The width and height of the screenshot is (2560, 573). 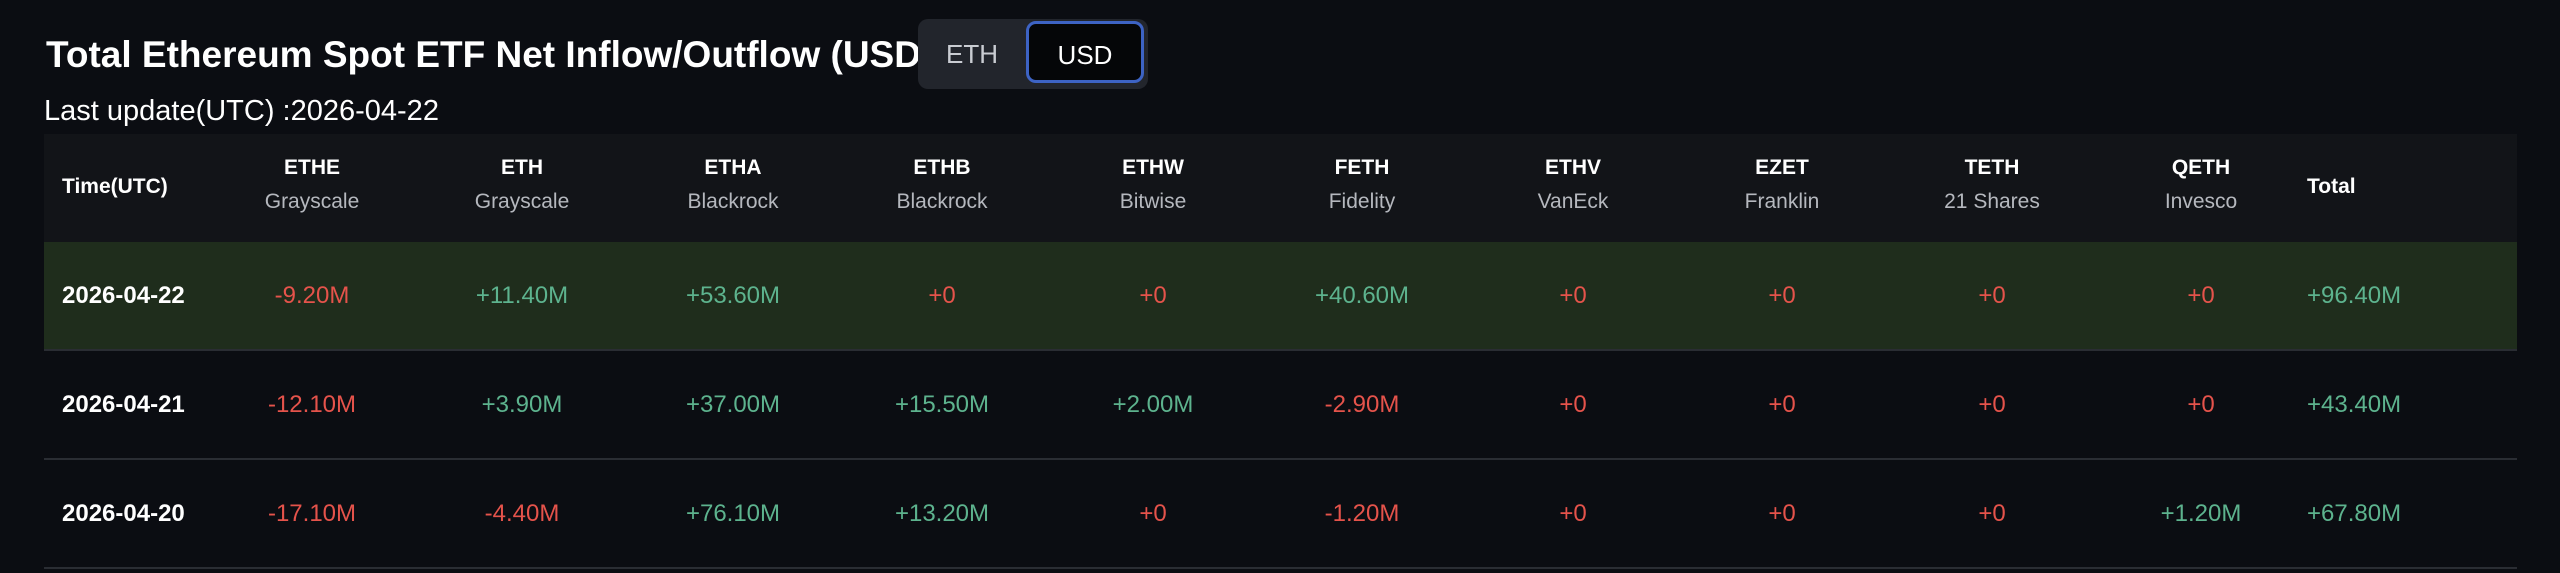 What do you see at coordinates (733, 167) in the screenshot?
I see `column-ticker: ETHA` at bounding box center [733, 167].